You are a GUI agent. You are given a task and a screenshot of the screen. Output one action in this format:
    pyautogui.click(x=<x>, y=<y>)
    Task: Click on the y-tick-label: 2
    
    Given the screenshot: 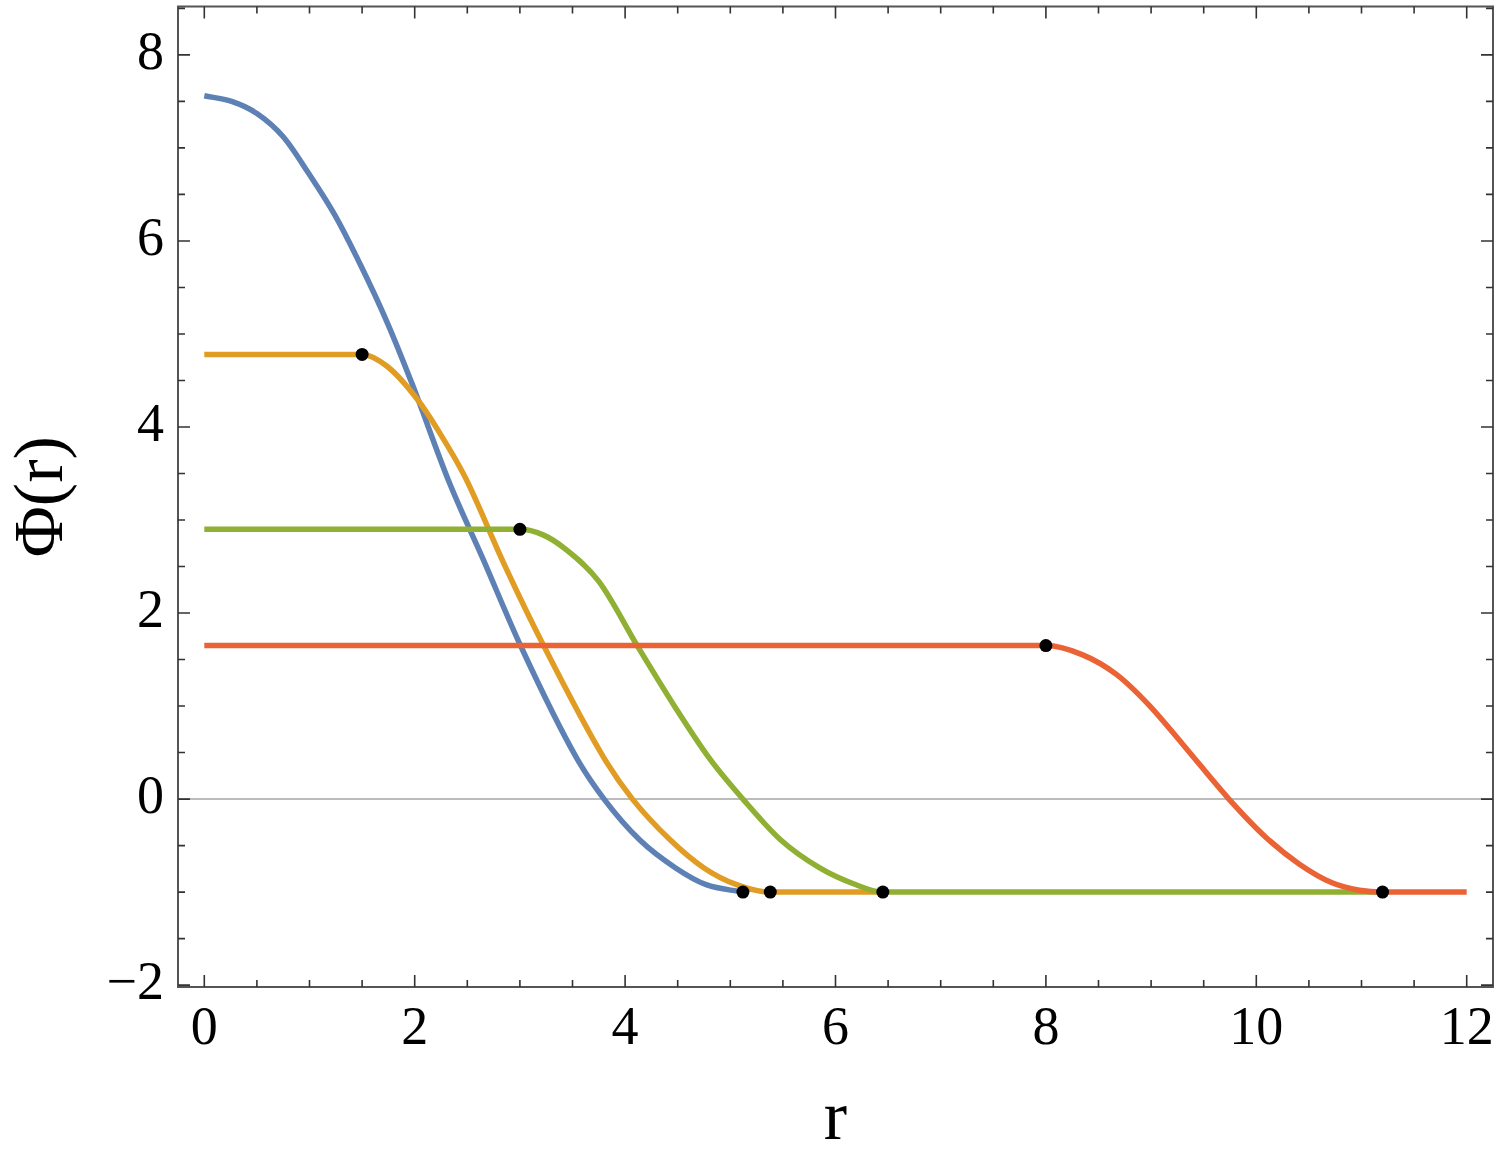 What is the action you would take?
    pyautogui.click(x=150, y=609)
    